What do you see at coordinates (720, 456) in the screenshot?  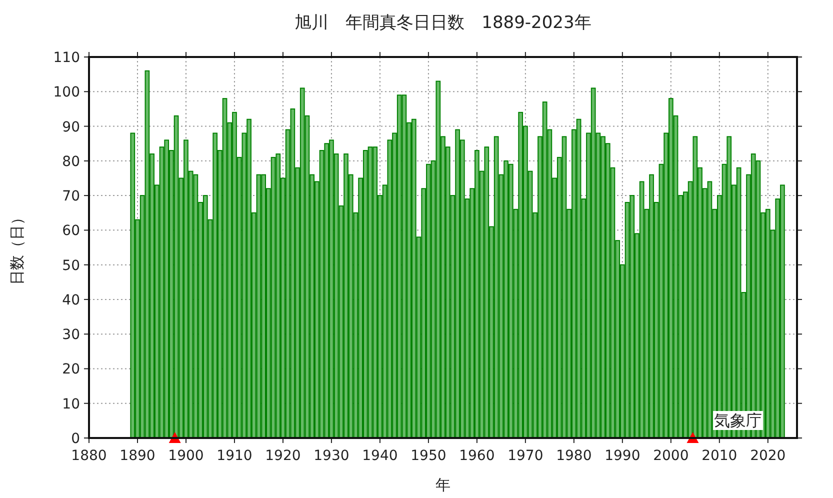 I see `x-tick-label: 2010` at bounding box center [720, 456].